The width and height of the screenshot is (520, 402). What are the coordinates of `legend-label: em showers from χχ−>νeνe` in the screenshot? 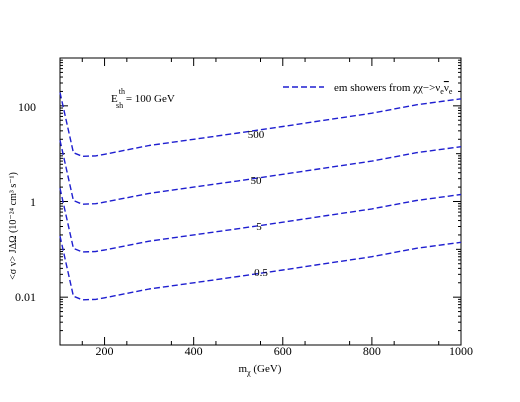 It's located at (393, 89).